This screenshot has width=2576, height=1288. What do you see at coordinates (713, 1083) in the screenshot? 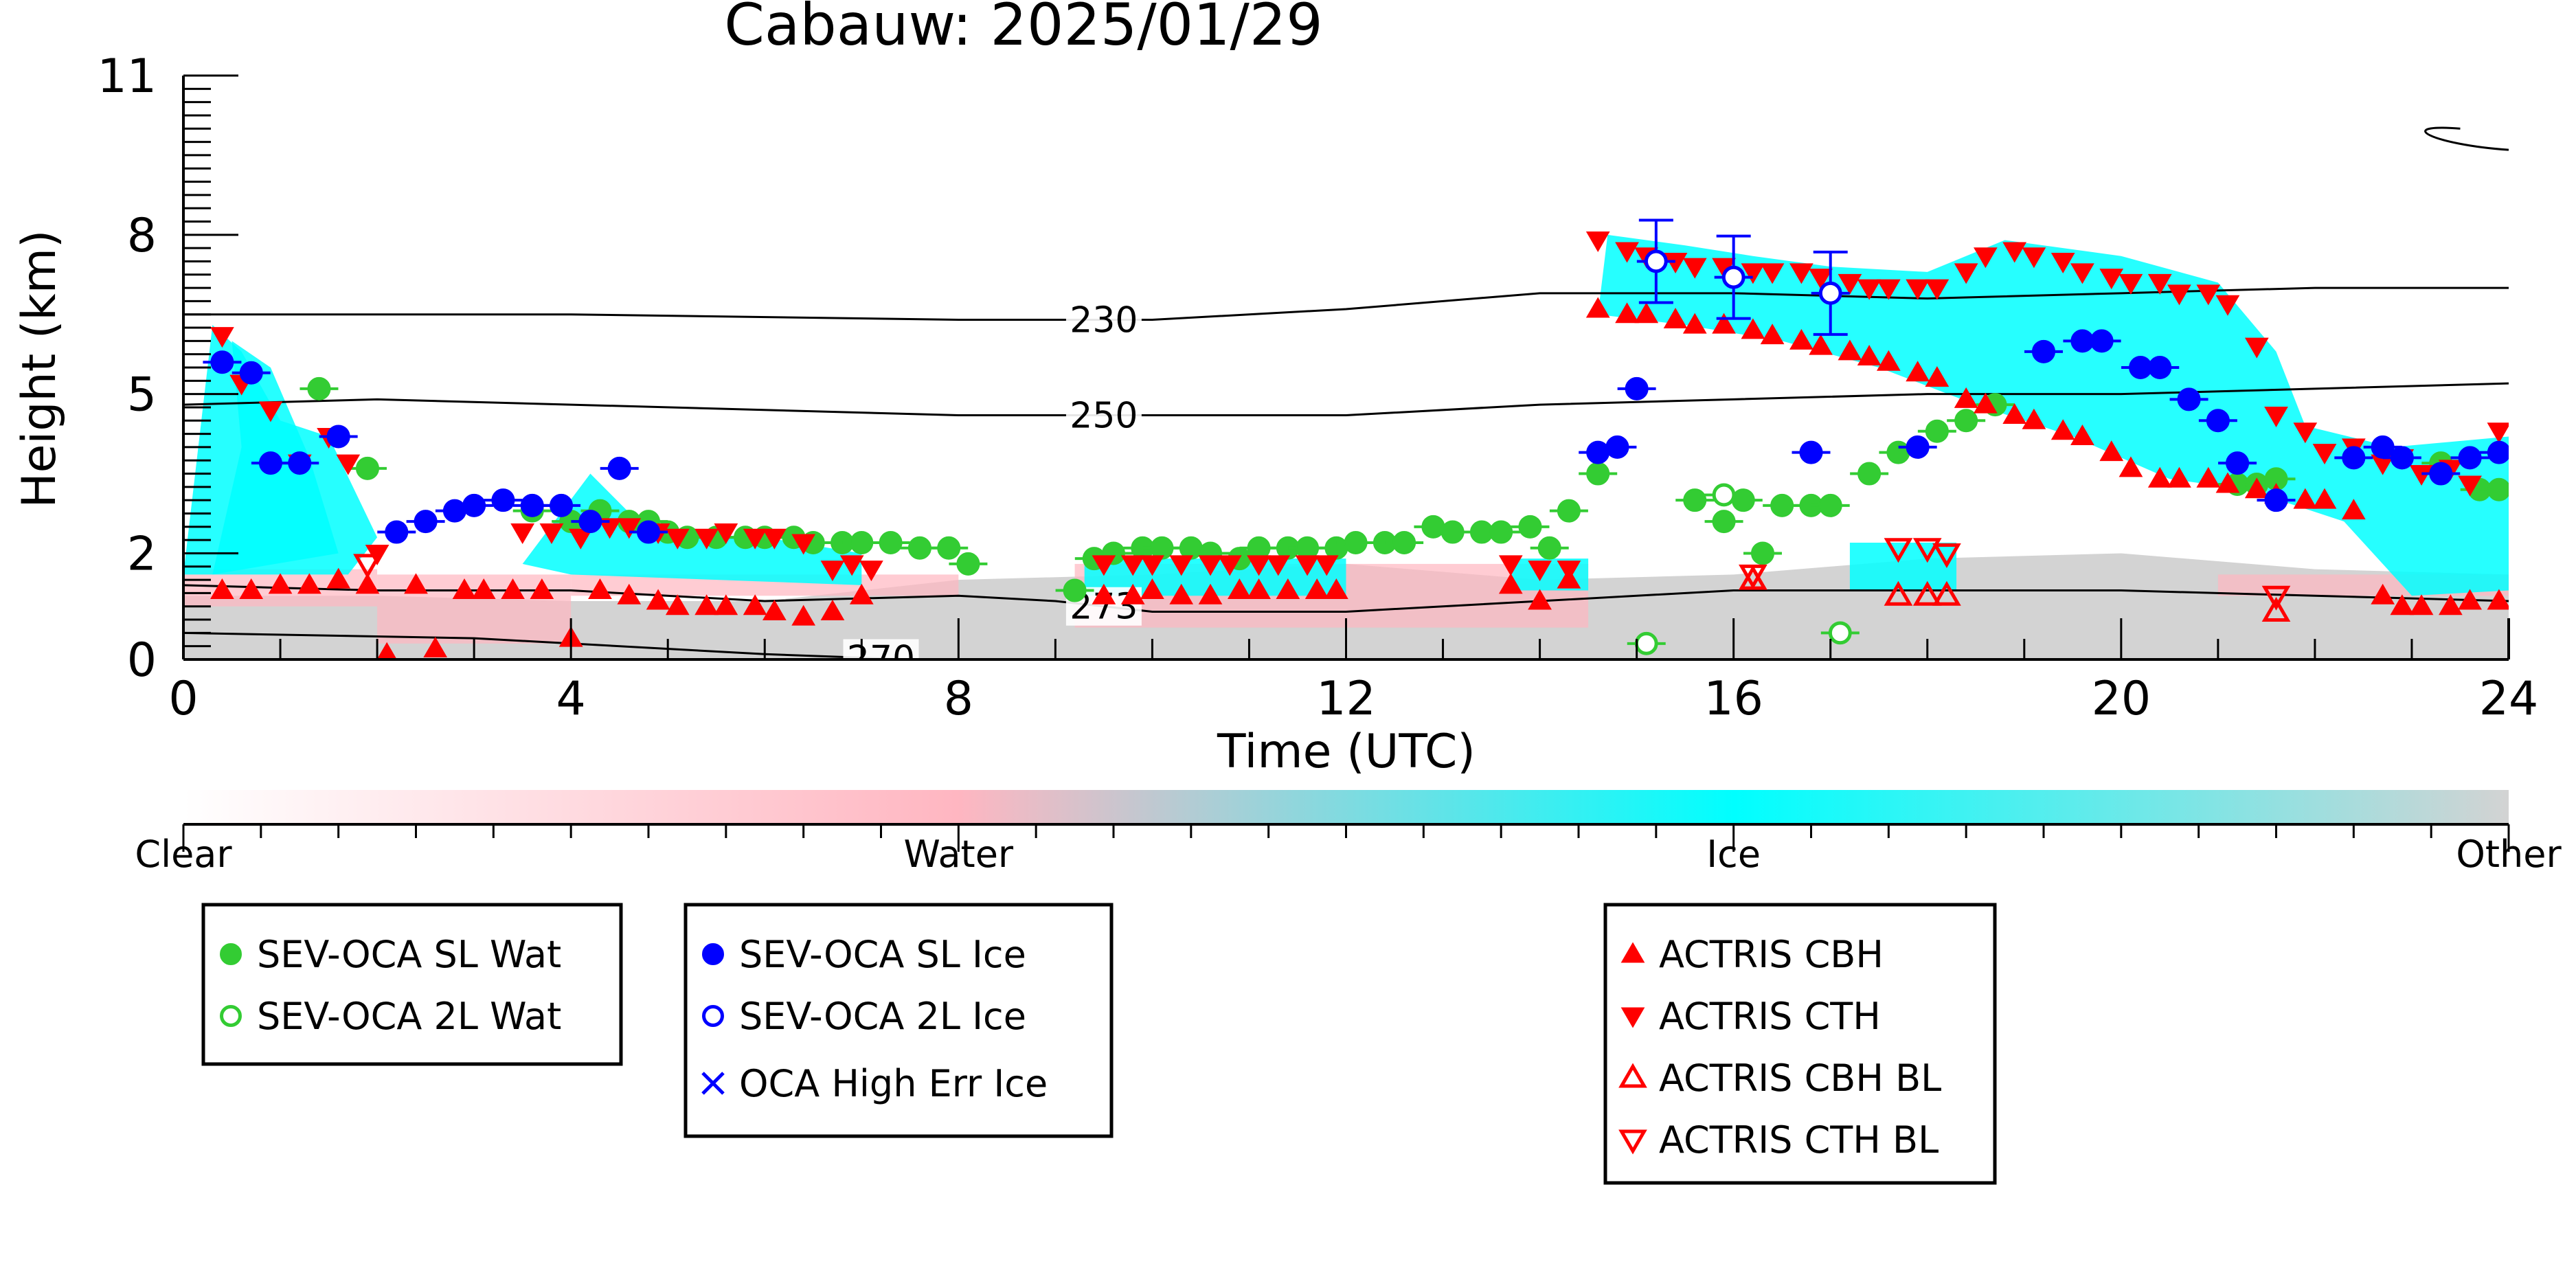
I see `legend-marker-oca-high-err-ice` at bounding box center [713, 1083].